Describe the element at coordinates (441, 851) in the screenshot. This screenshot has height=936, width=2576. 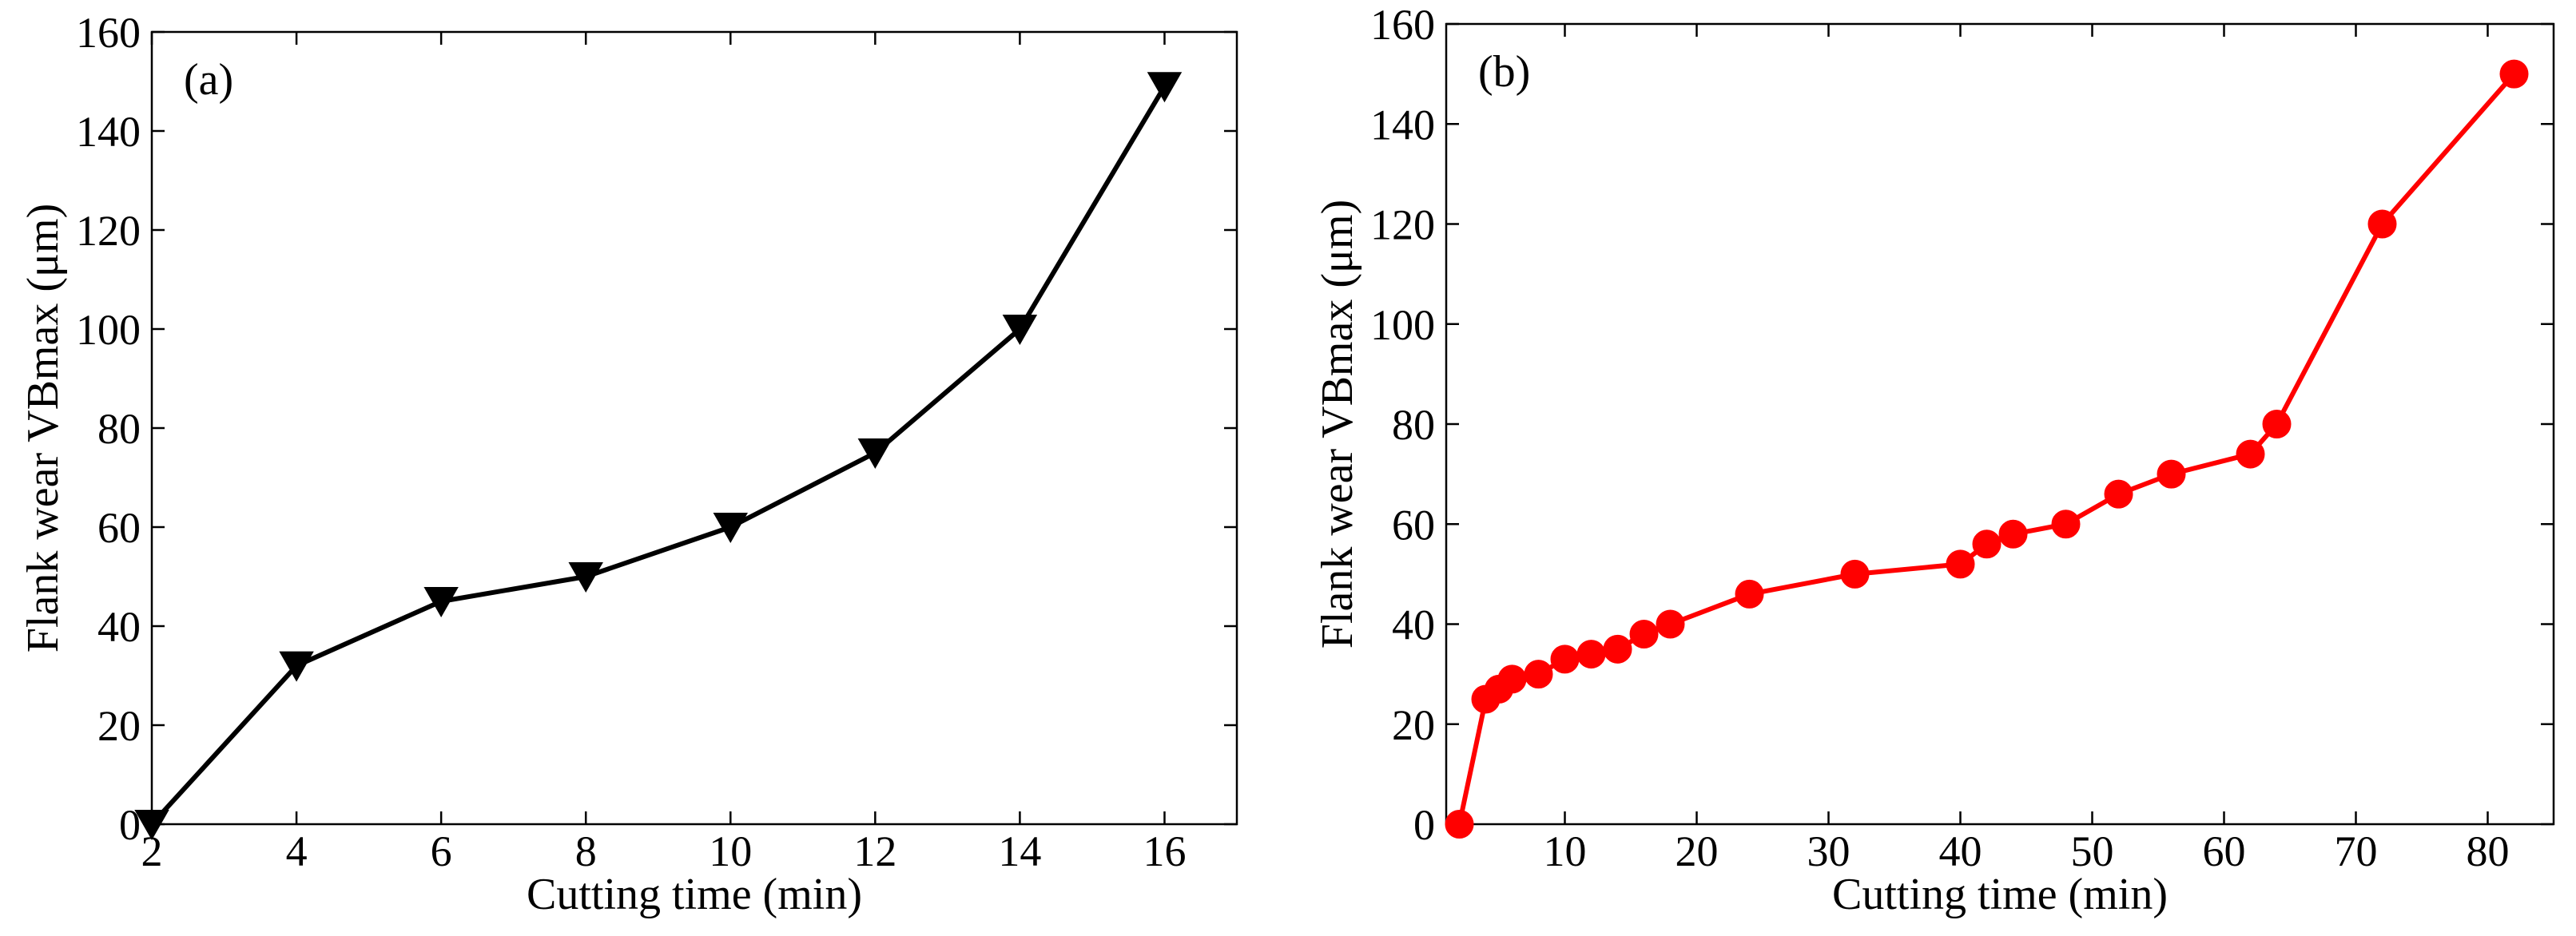
I see `x-tick-label: 6` at that location.